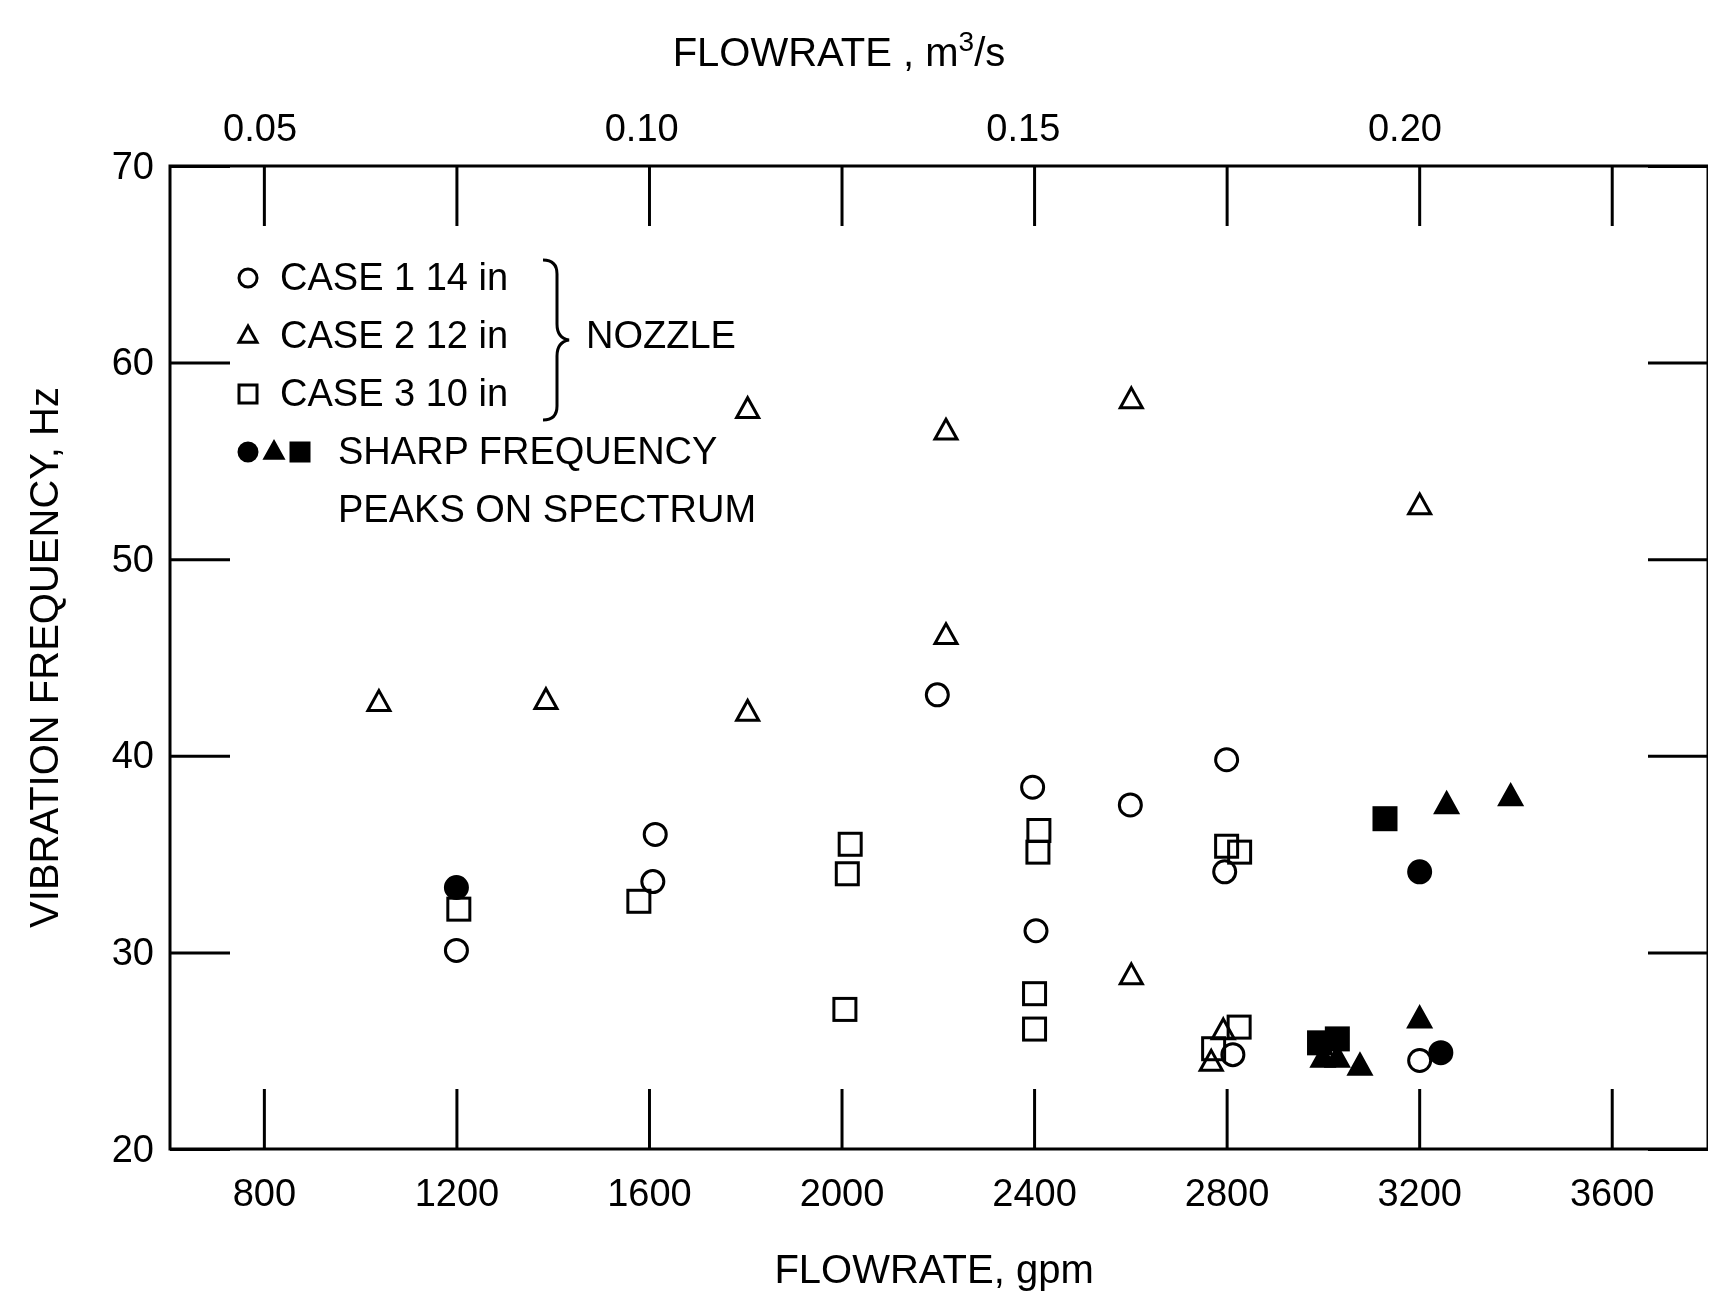 The width and height of the screenshot is (1717, 1299). Describe the element at coordinates (132, 952) in the screenshot. I see `y-tick-label: 30` at that location.